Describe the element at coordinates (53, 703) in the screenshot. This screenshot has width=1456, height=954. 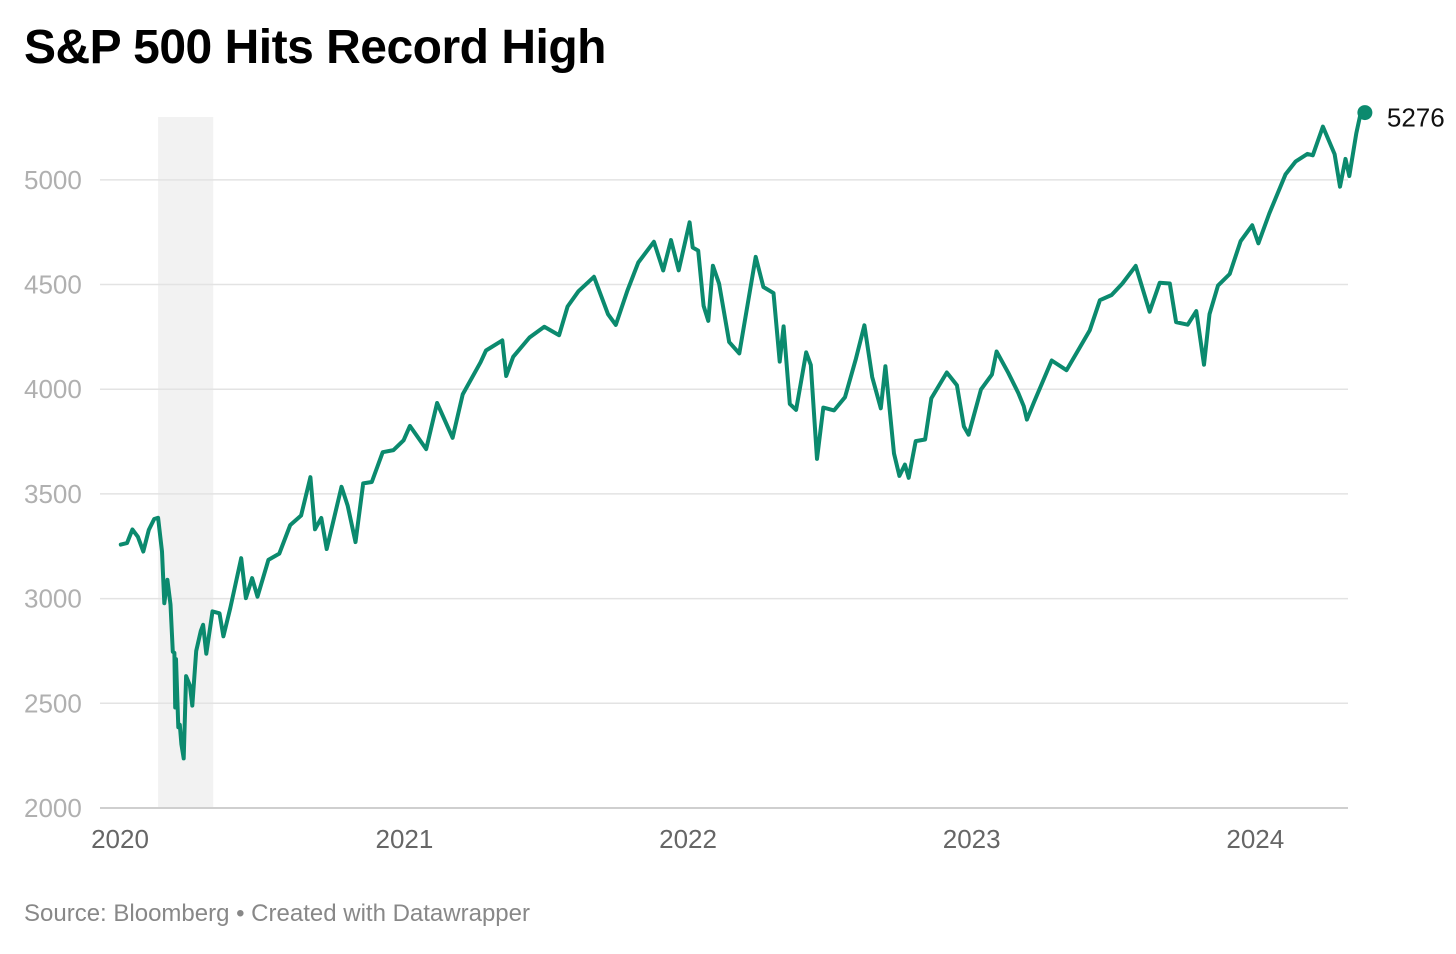
I see `y-tick-label: 2500` at that location.